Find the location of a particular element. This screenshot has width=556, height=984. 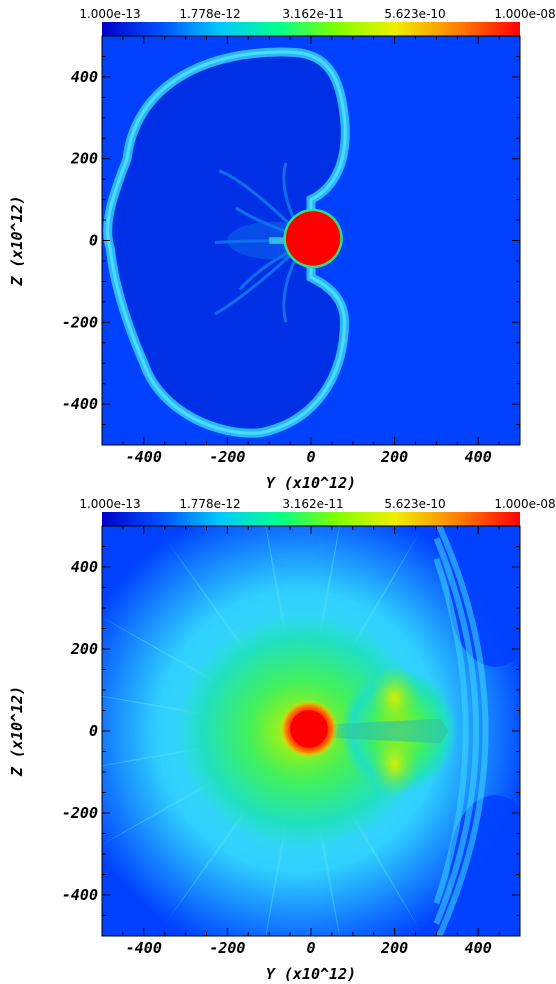

jet-lobe-upper is located at coordinates (394, 698).